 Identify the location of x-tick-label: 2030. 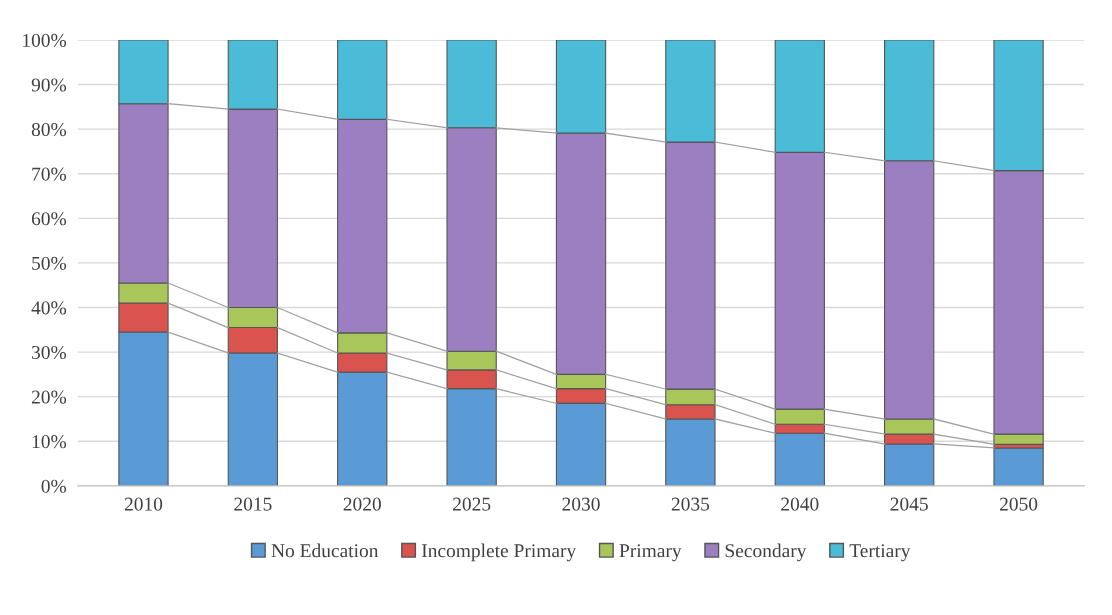
(581, 504).